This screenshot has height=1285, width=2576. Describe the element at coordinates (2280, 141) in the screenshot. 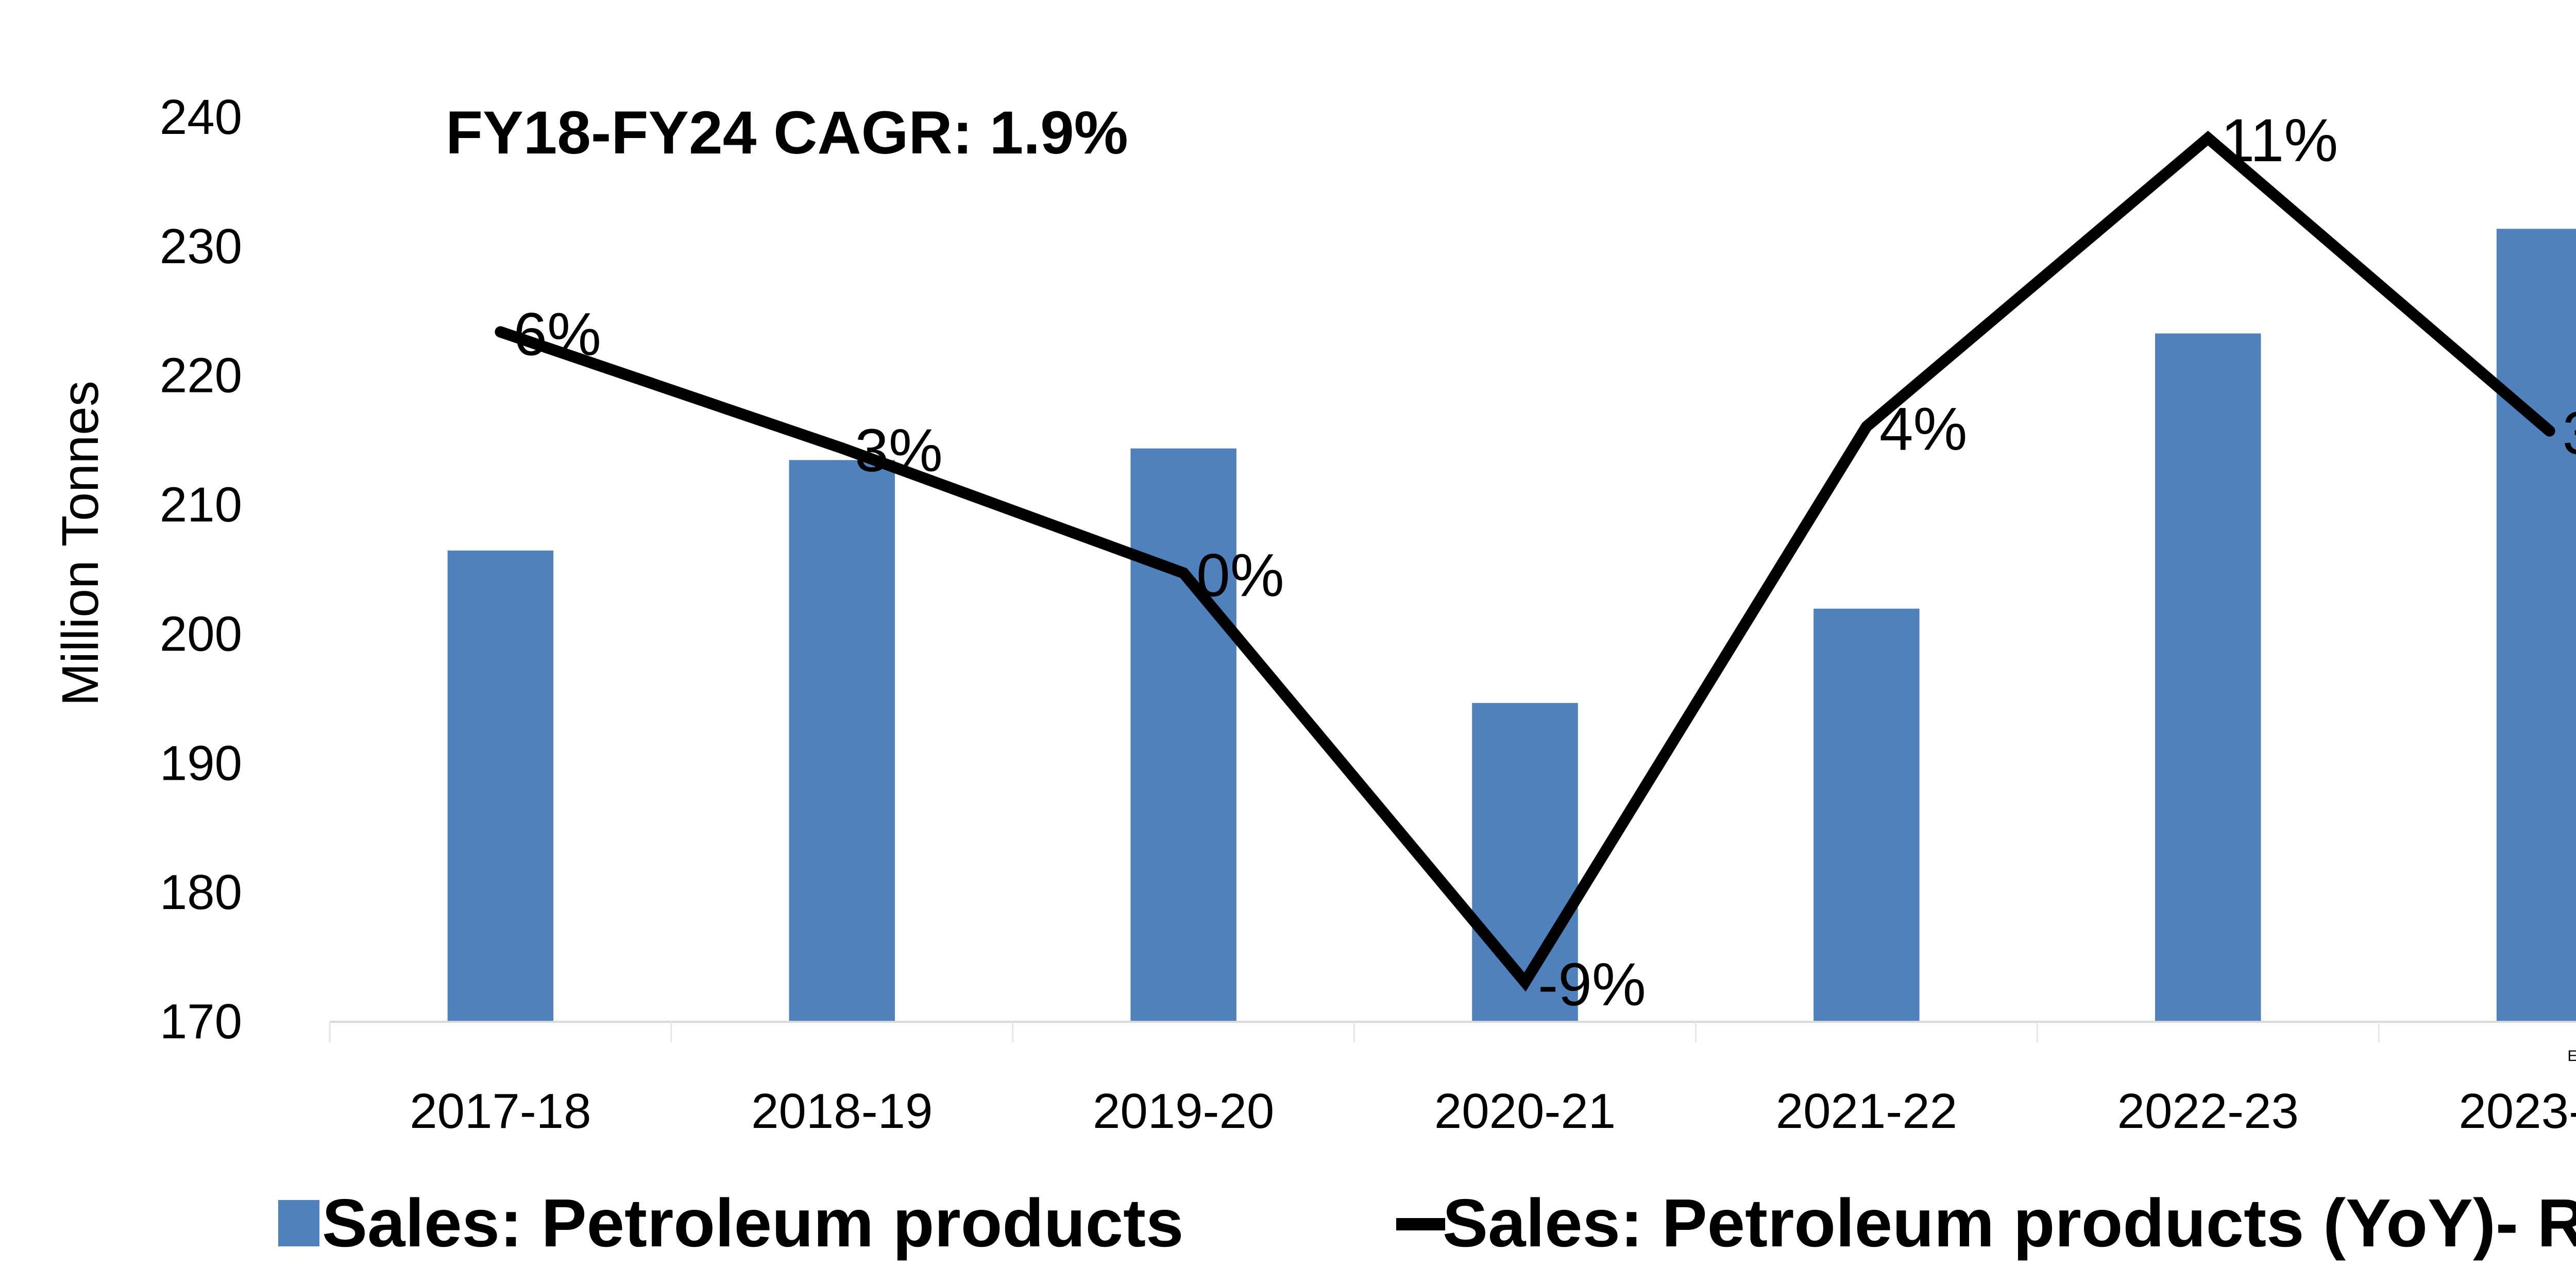

I see `line-data-label: 11%` at that location.